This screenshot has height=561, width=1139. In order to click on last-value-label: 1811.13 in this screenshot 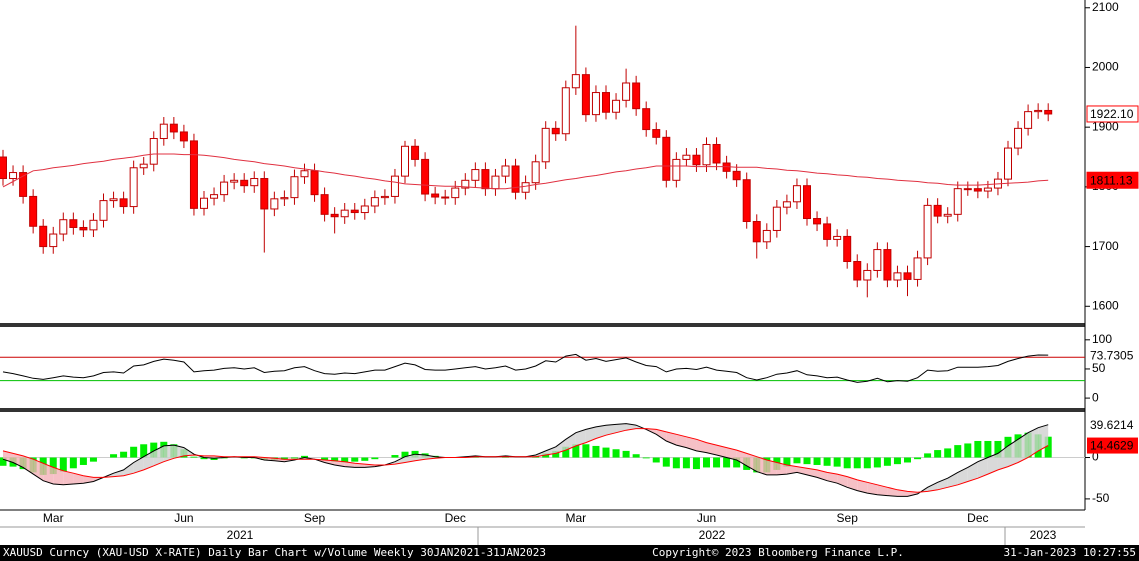, I will do `click(1111, 180)`.